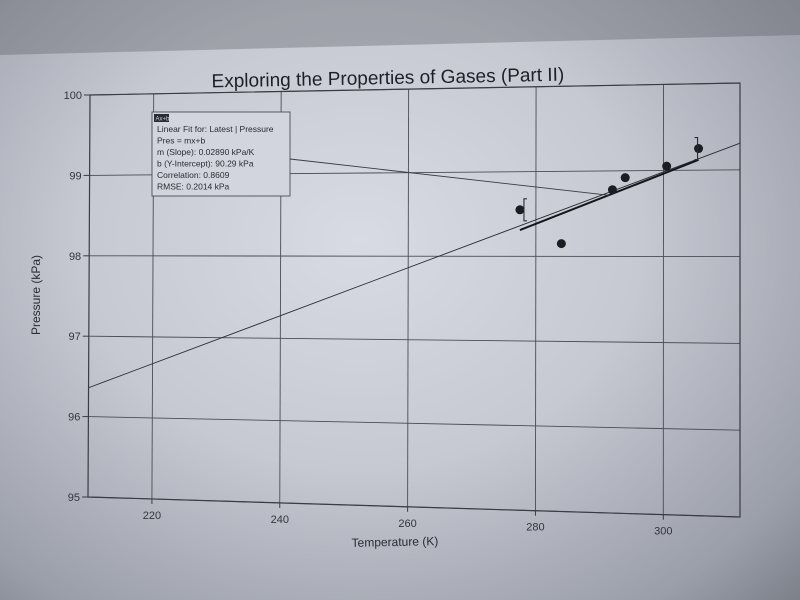  I want to click on y-tick-label: 96, so click(74, 418).